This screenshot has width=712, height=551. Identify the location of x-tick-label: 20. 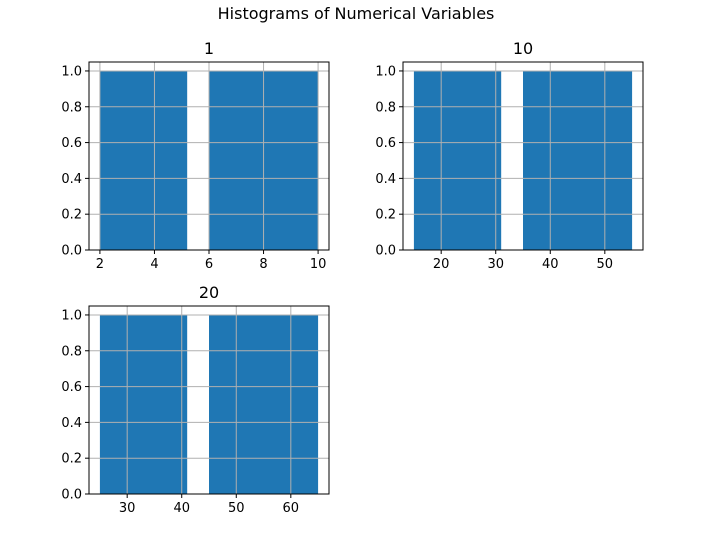
(441, 264).